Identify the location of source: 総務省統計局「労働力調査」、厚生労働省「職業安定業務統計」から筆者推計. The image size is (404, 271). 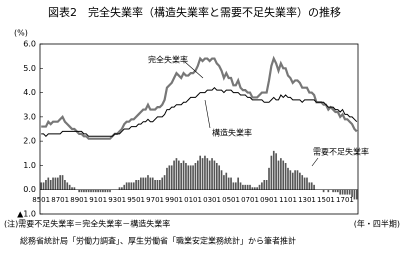
(158, 241).